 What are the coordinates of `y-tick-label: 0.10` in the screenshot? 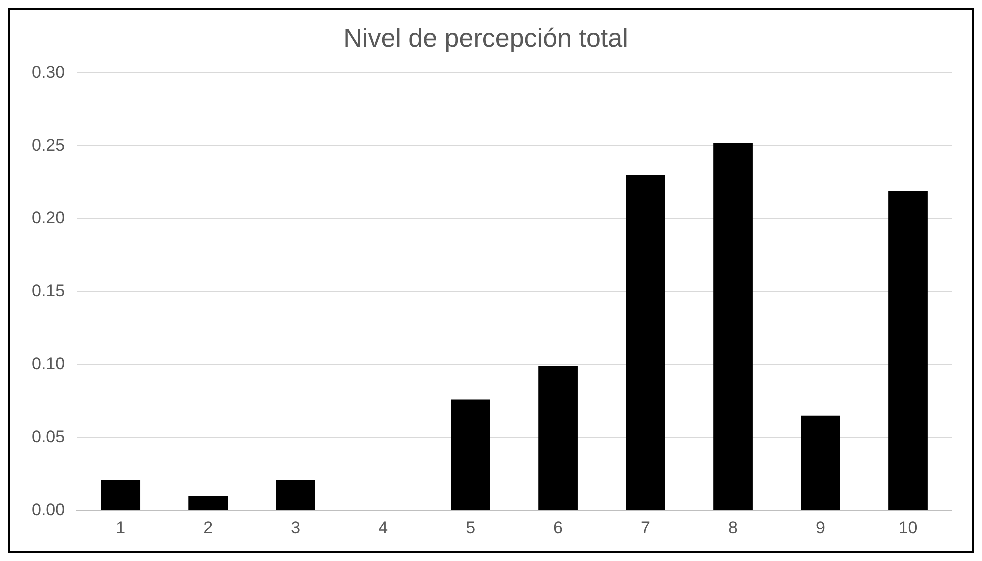 It's located at (49, 364).